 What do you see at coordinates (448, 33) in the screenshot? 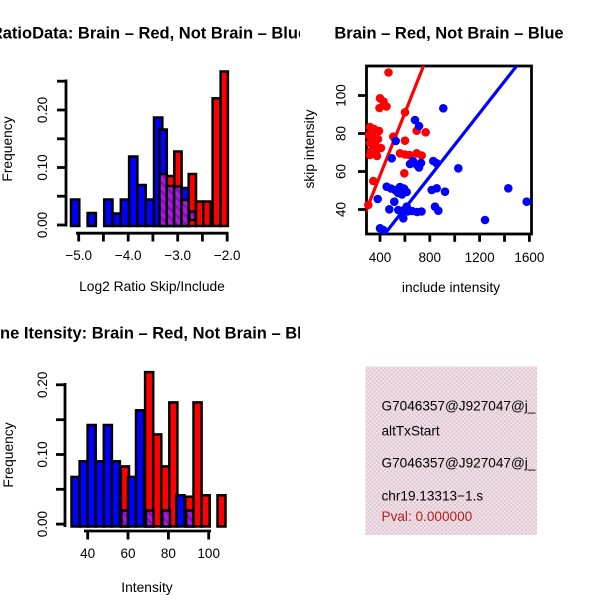
I see `svg-text: Brain – Red, Not Brain – Blue` at bounding box center [448, 33].